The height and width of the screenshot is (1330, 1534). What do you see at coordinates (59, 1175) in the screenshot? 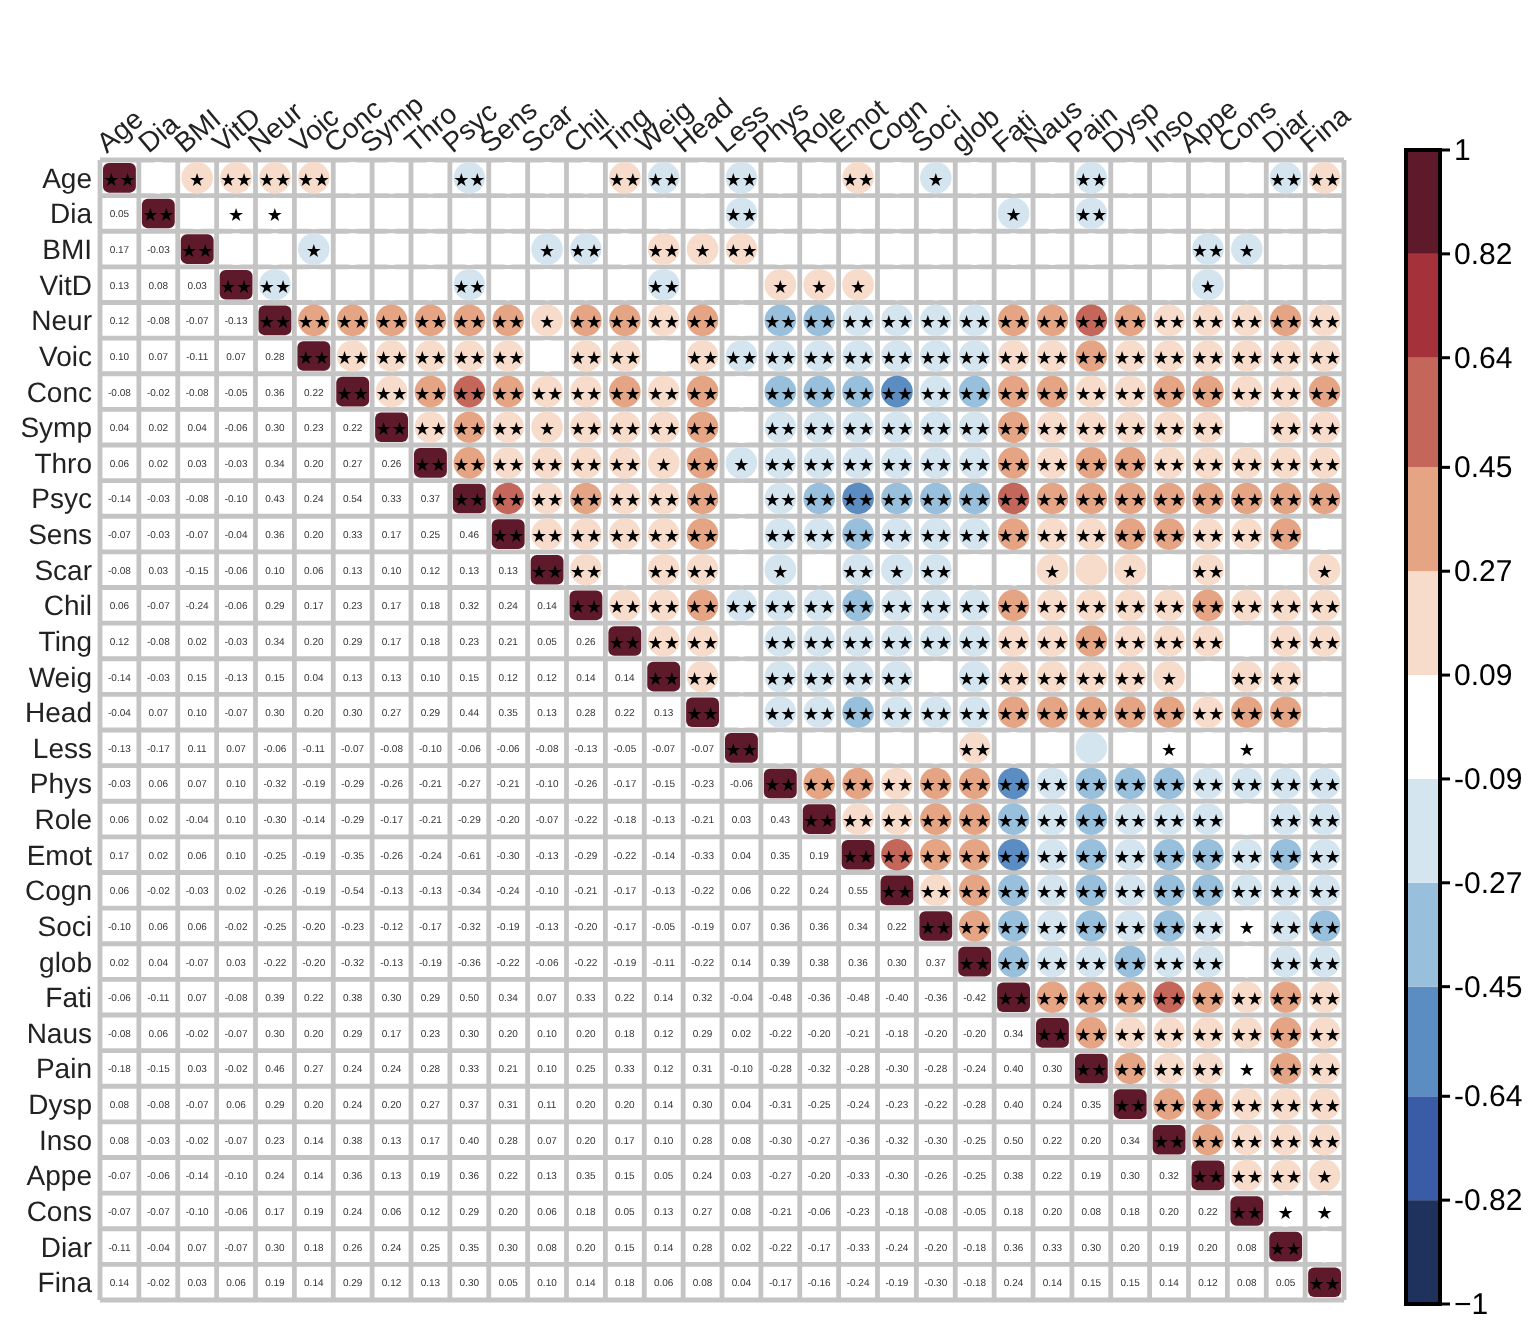
I see `y-tick-label: Appe` at bounding box center [59, 1175].